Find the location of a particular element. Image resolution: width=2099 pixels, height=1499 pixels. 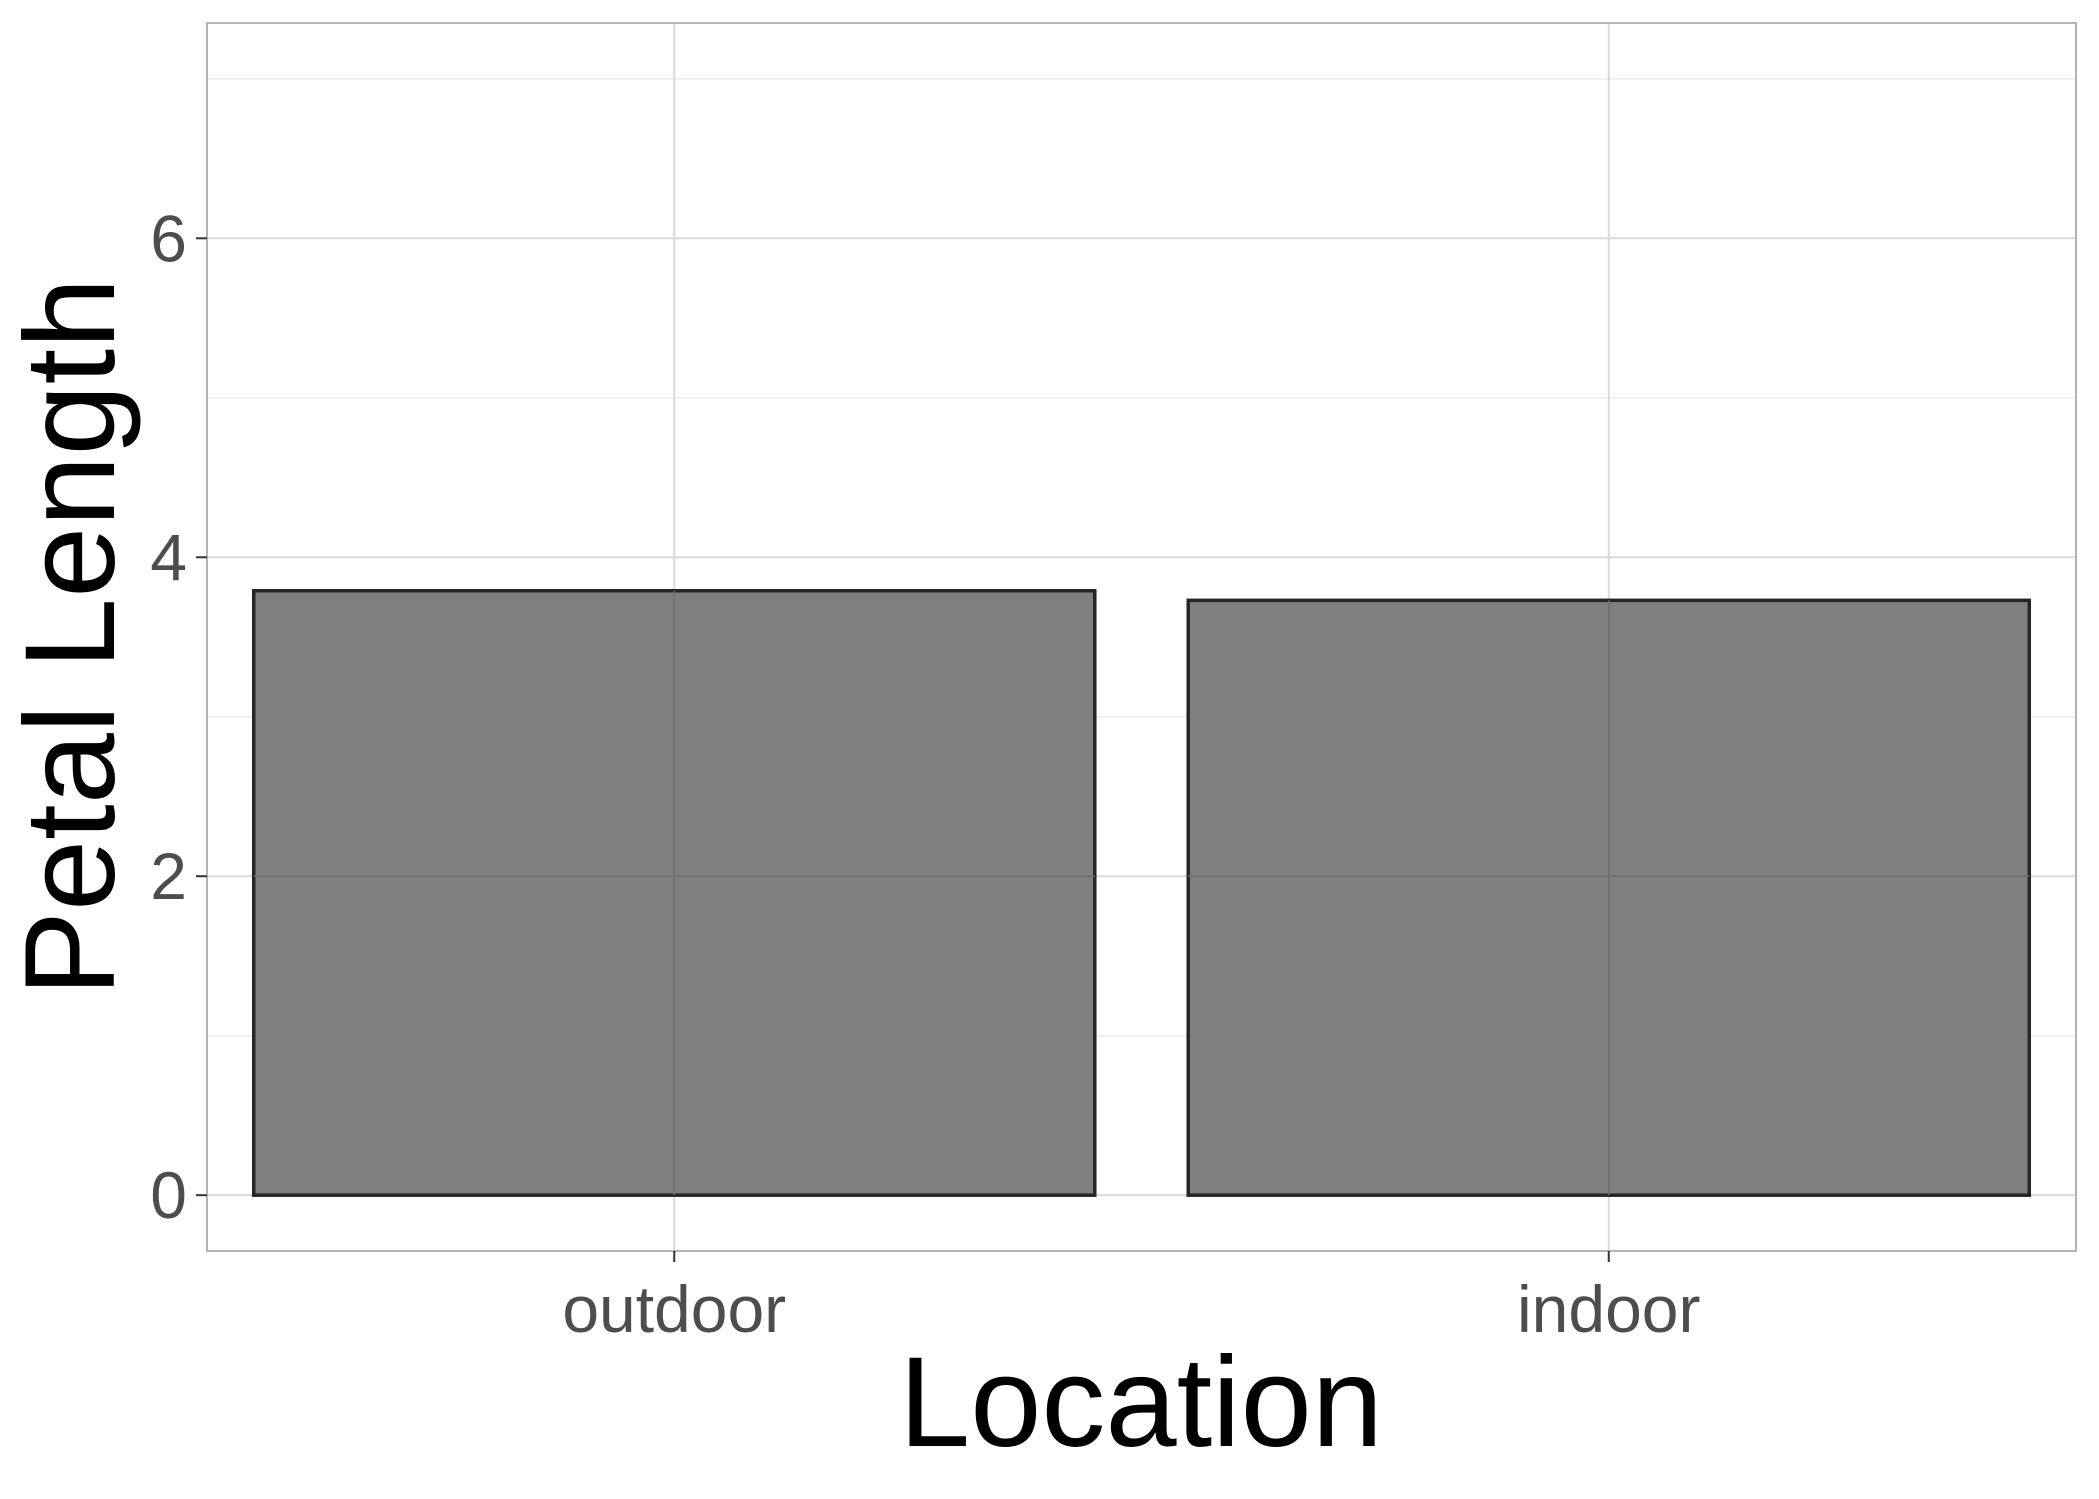

y-tick-label: 4 is located at coordinates (168, 557).